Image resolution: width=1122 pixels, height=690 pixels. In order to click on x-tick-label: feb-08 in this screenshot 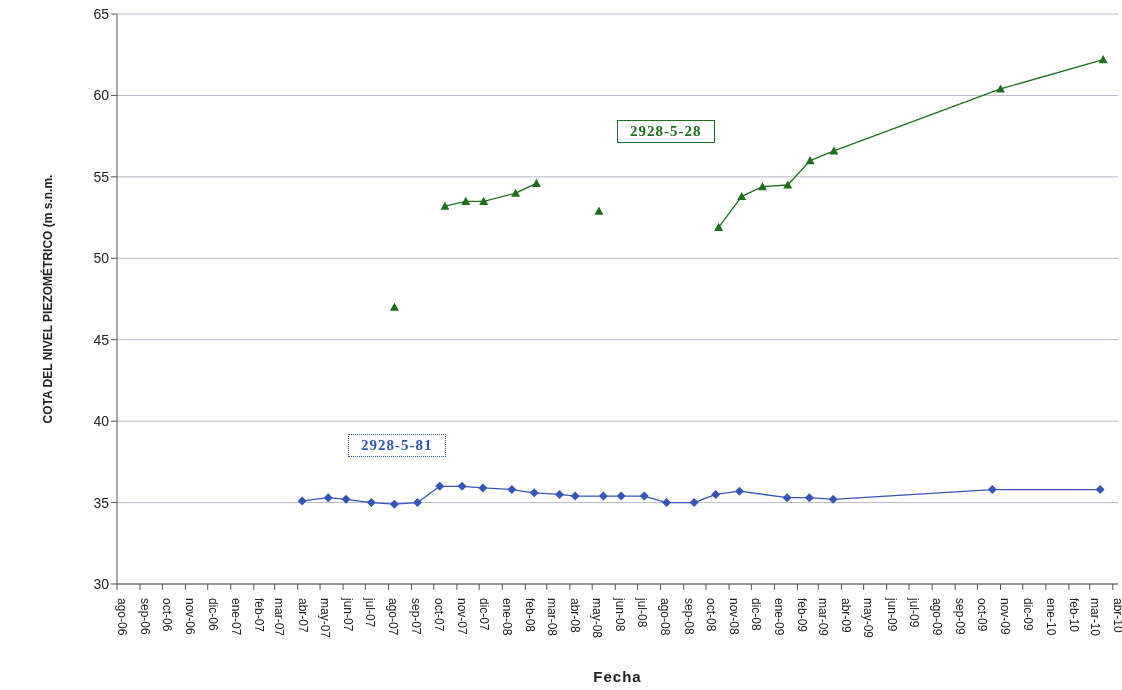, I will do `click(530, 615)`.